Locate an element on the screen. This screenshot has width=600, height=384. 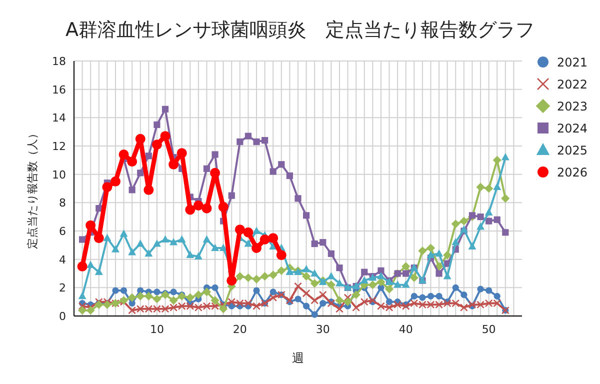
x-axis-title: 週 is located at coordinates (298, 358).